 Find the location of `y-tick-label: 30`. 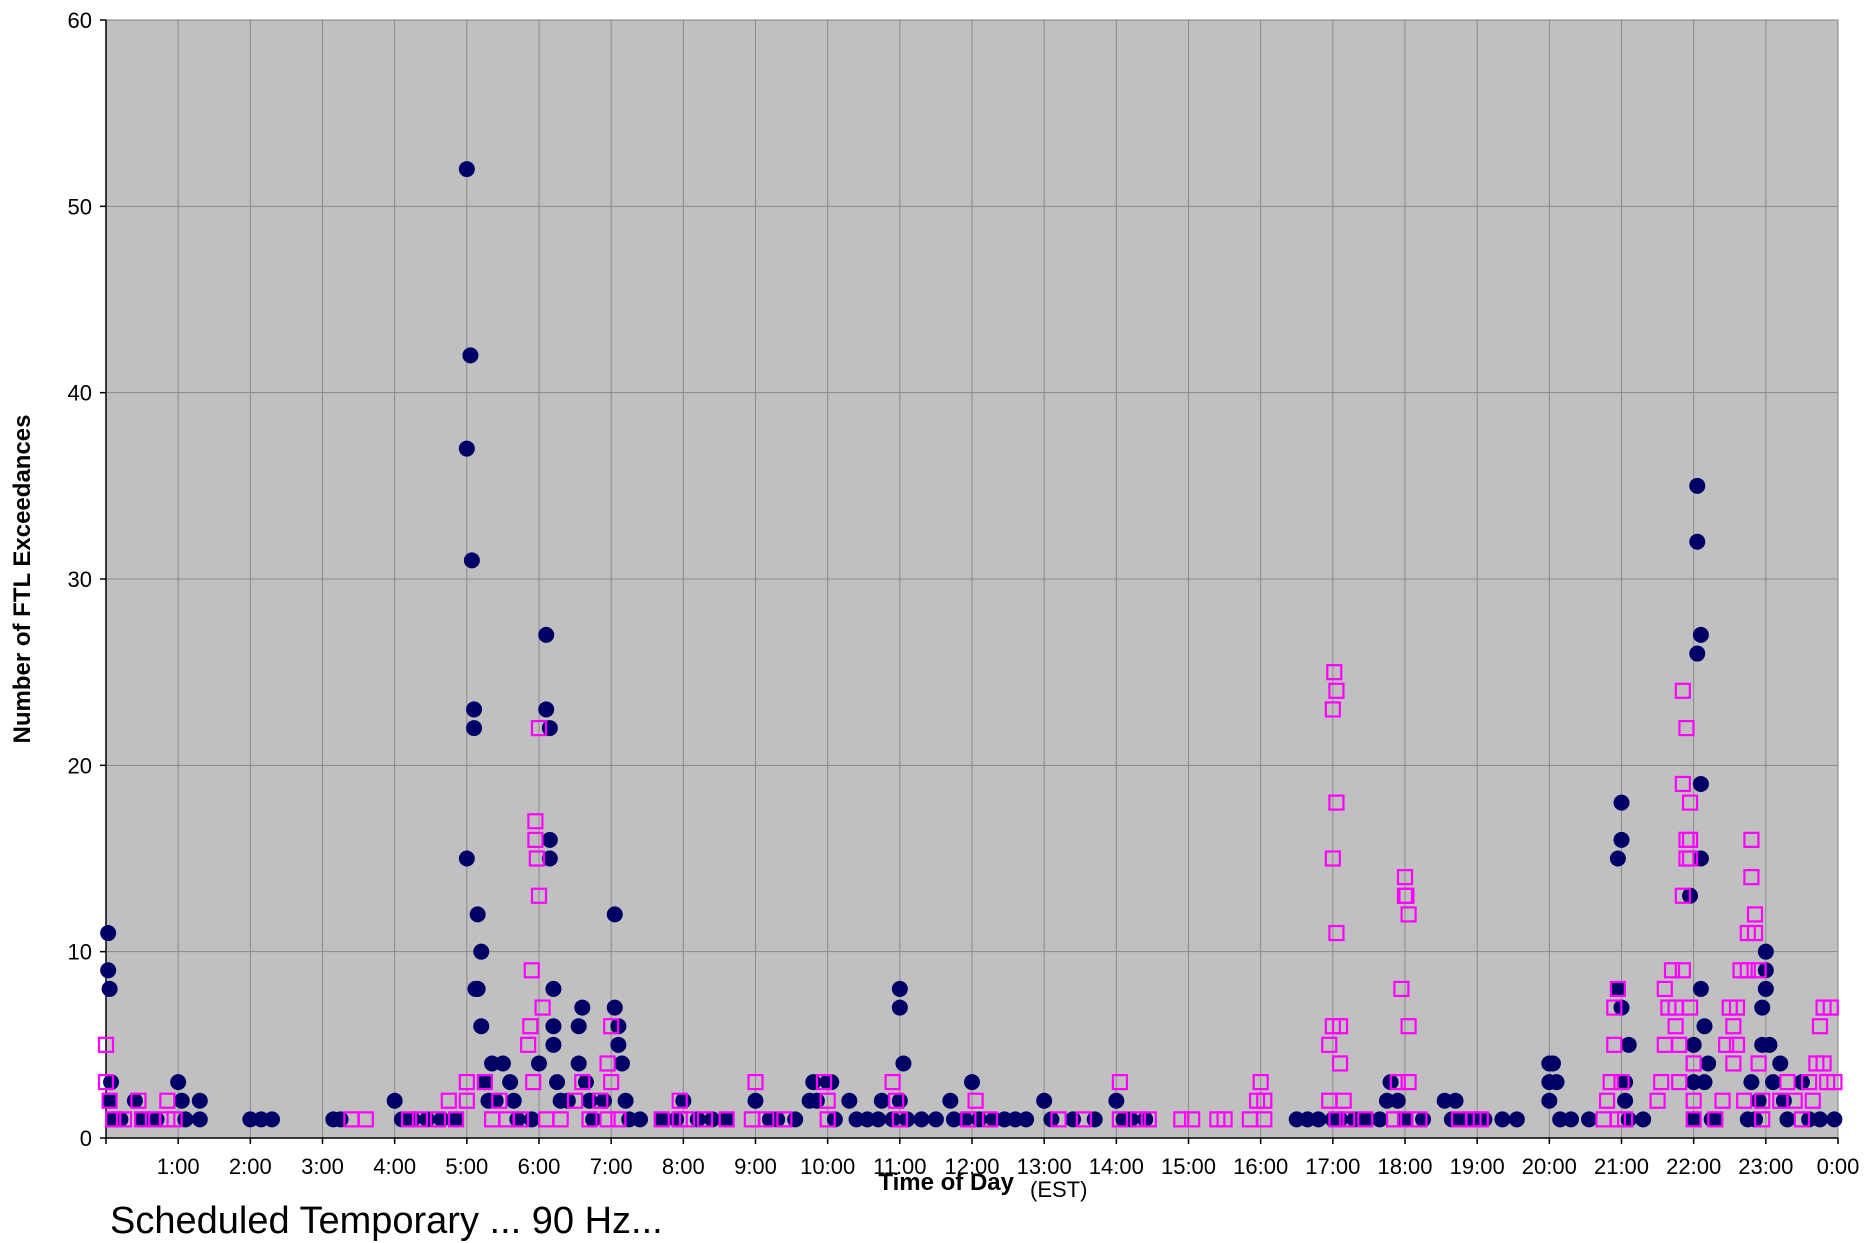

y-tick-label: 30 is located at coordinates (80, 579).